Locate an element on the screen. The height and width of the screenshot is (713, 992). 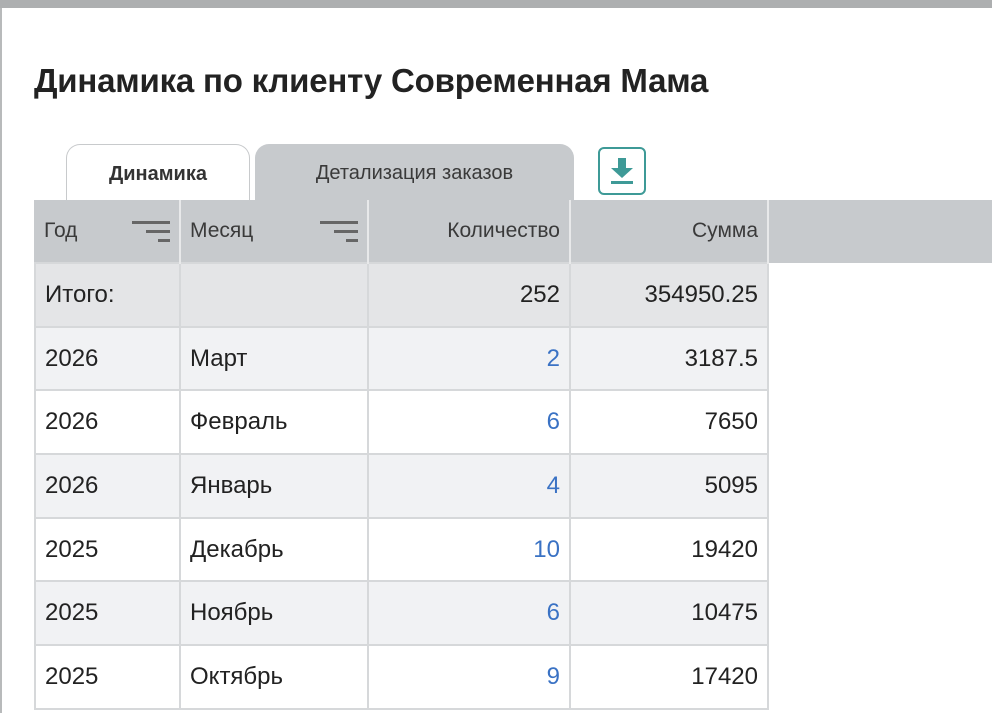
table-header-row: Год Месяц Количество Сумма is located at coordinates (402, 231).